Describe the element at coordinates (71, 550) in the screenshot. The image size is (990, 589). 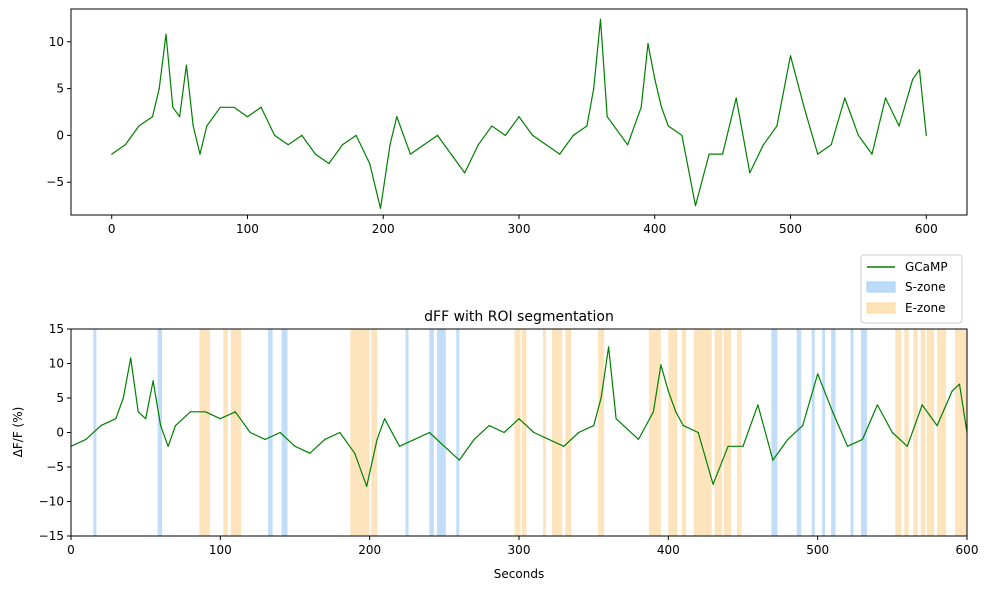
I see `x-tick-label: 0` at that location.